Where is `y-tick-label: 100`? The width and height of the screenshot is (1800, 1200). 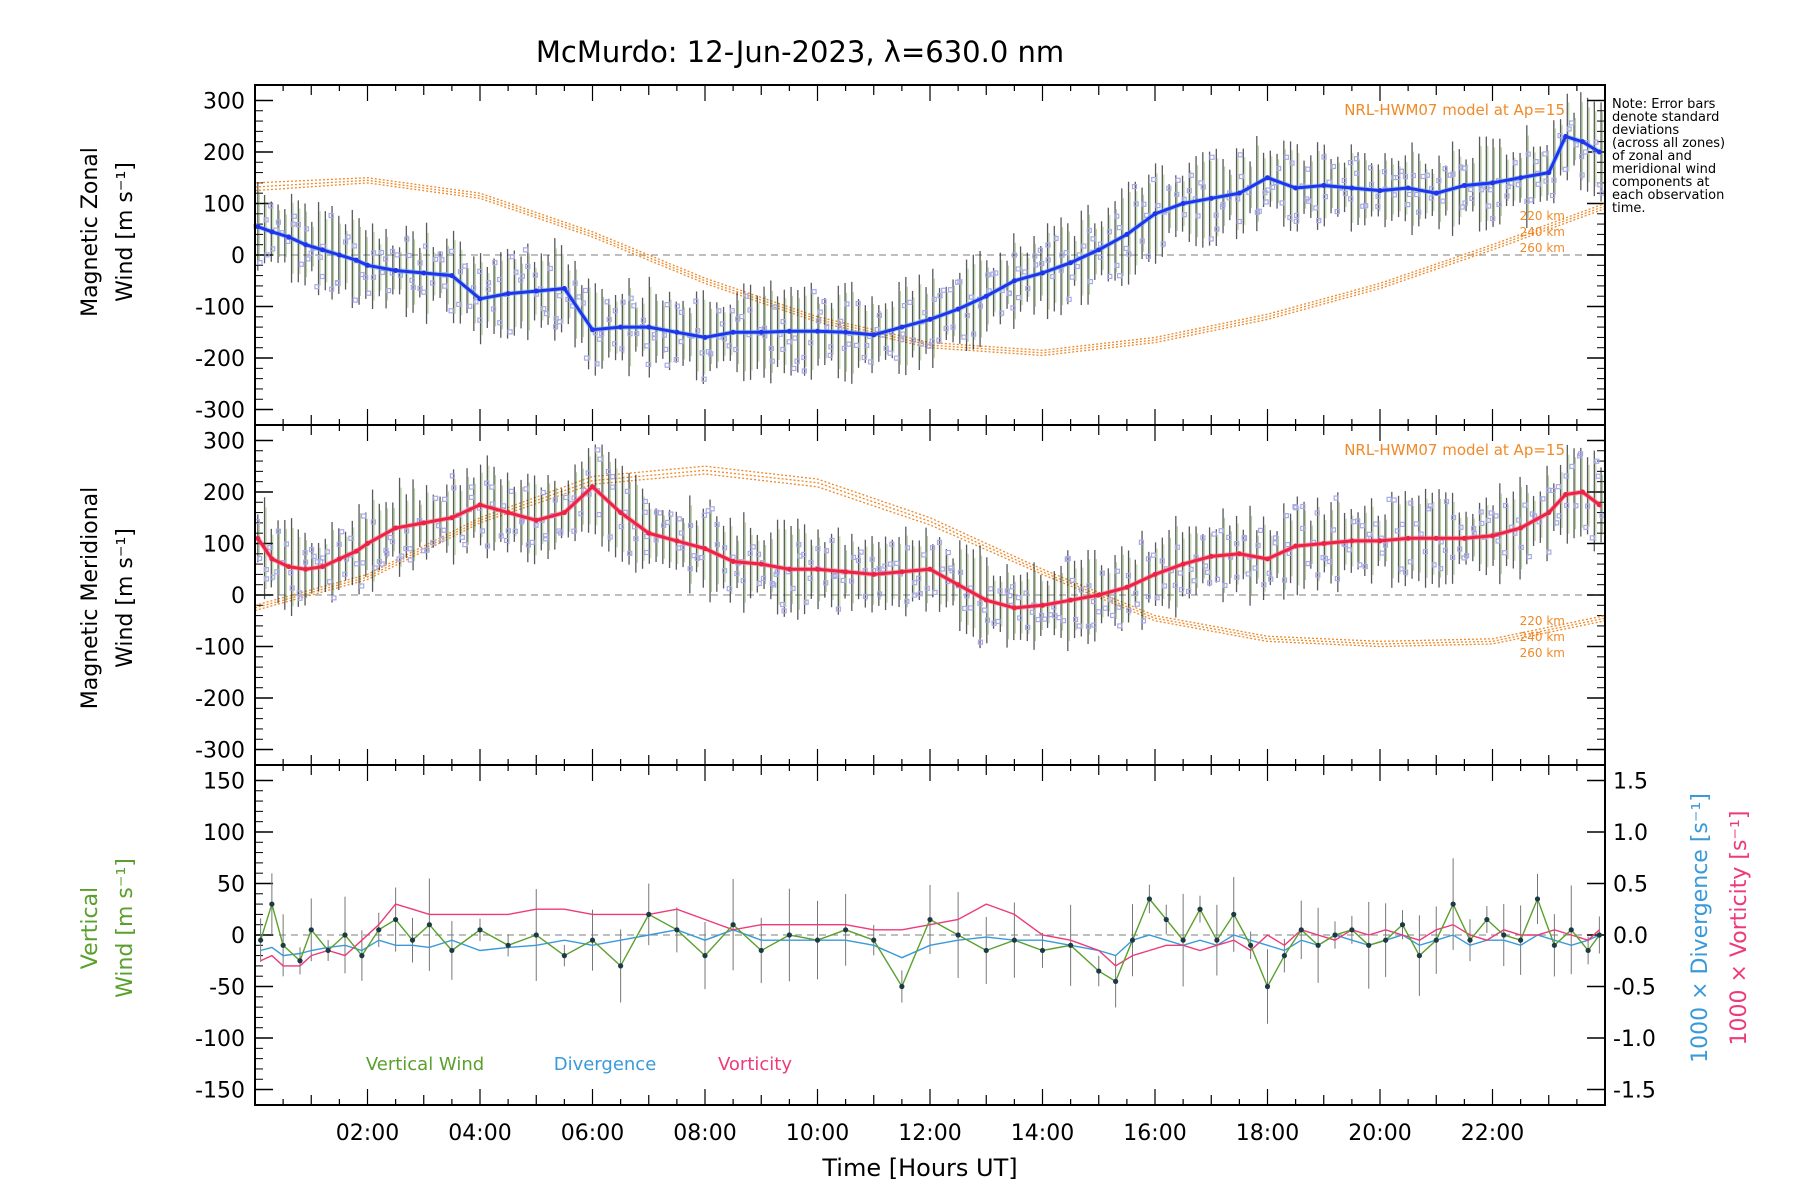 y-tick-label: 100 is located at coordinates (224, 204).